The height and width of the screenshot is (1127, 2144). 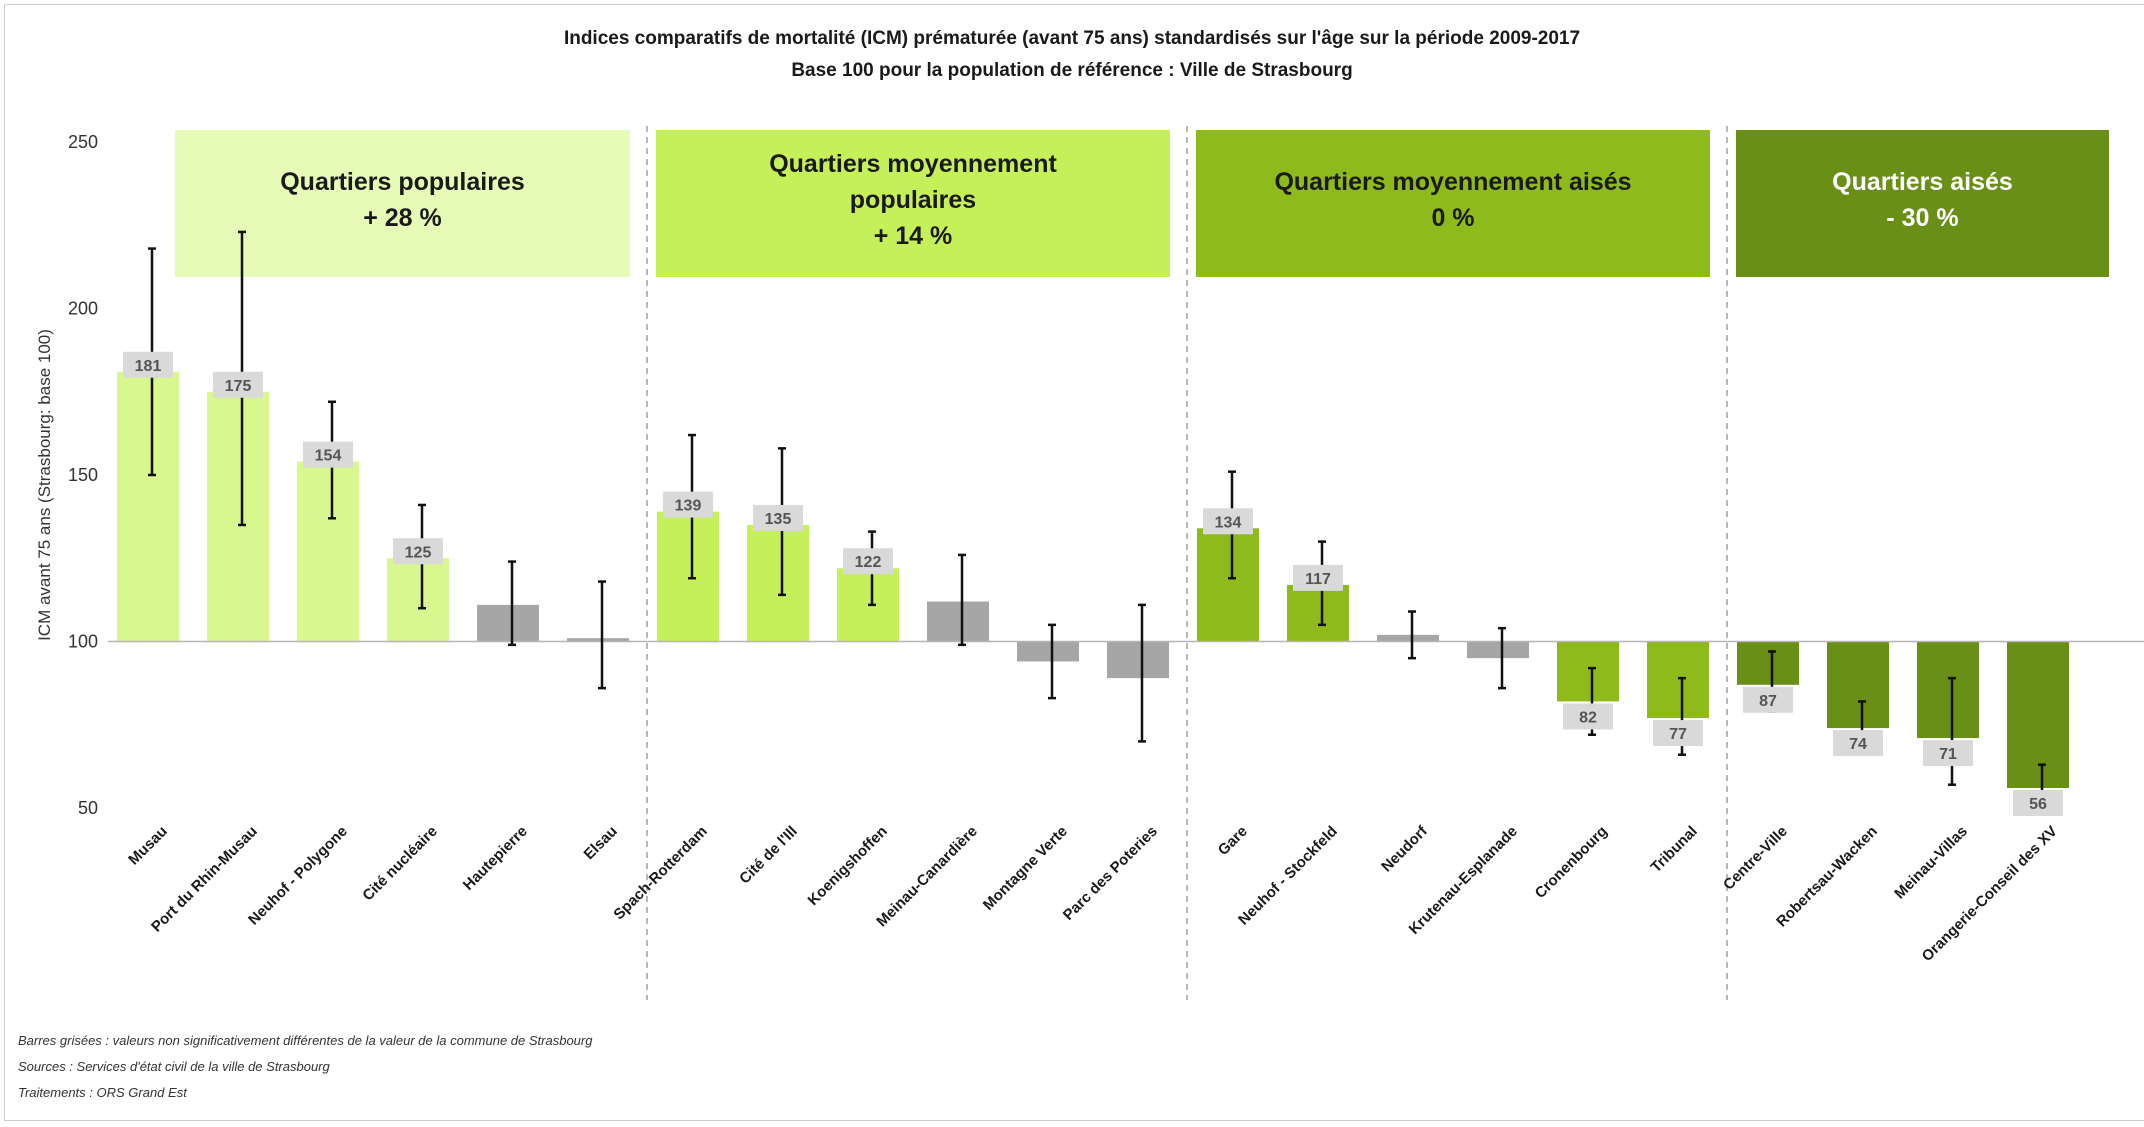 I want to click on bar-gare, so click(x=1228, y=585).